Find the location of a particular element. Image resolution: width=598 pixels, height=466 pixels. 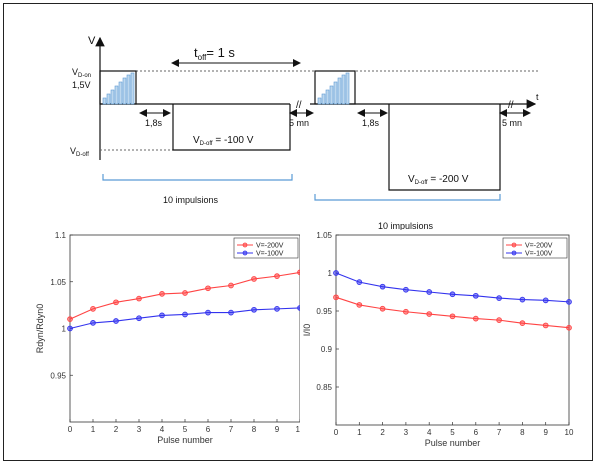

y-tick-label: 1.1 is located at coordinates (61, 235).